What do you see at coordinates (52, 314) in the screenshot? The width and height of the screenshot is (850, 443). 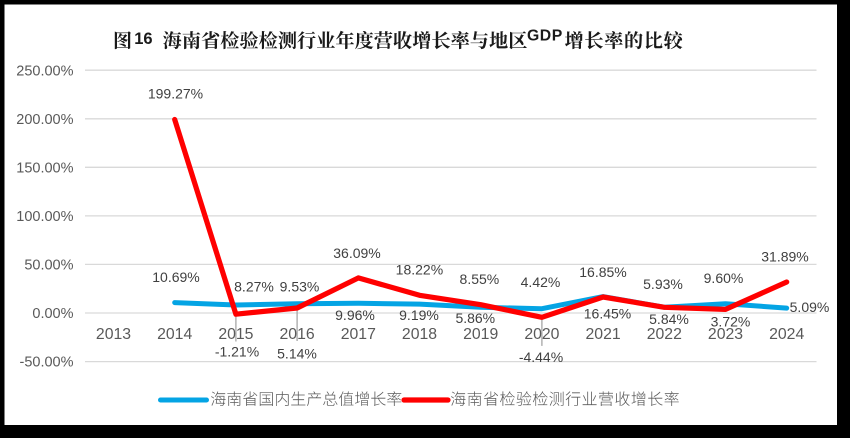 I see `svg-text: 0.00%` at bounding box center [52, 314].